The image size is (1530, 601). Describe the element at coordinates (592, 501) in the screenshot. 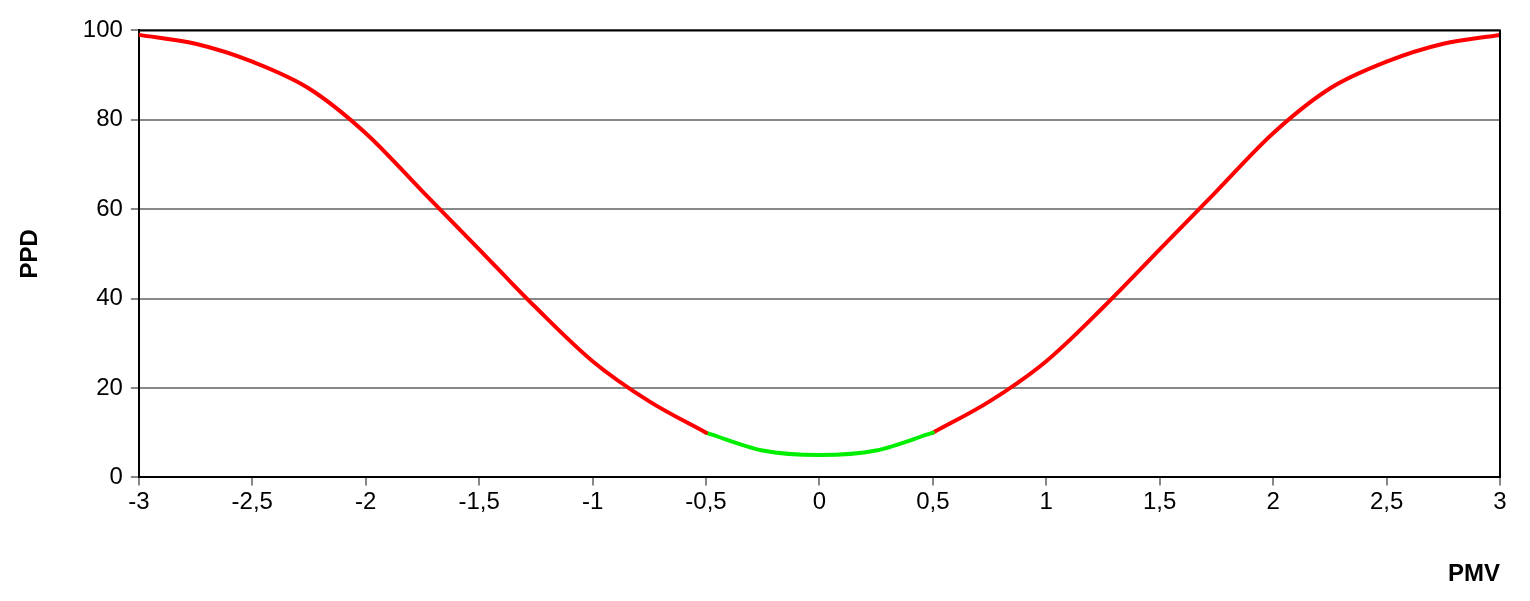

I see `x-tick-label: -1` at that location.